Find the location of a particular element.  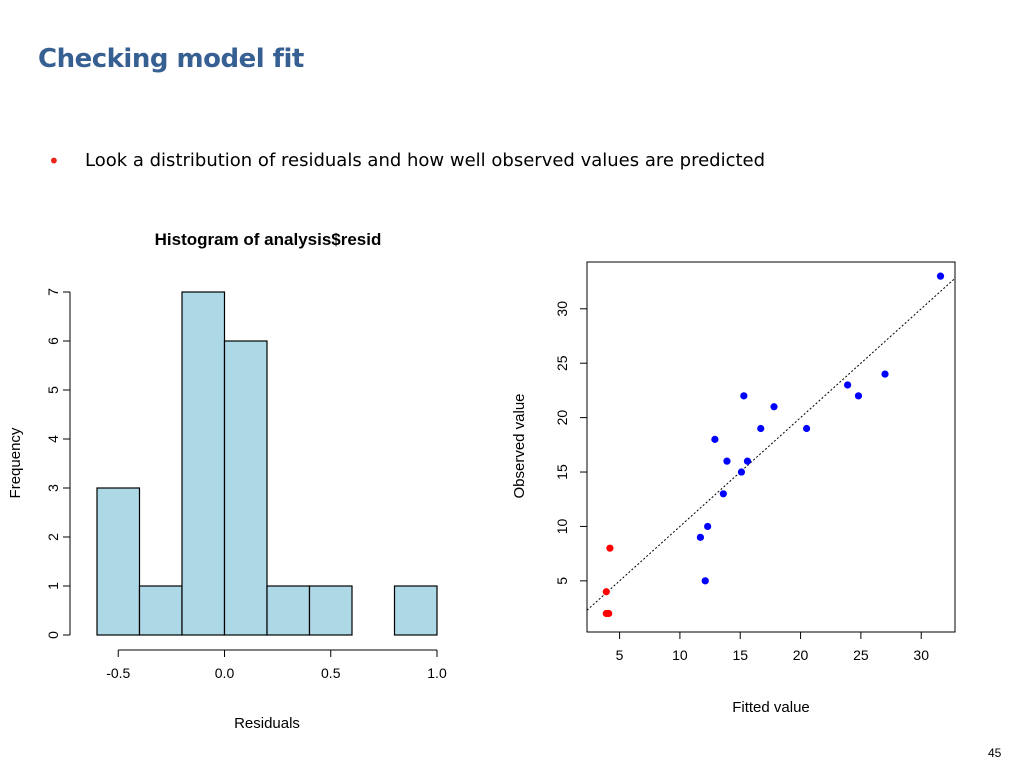

histogram-y-tick-label: 2 is located at coordinates (53, 537).